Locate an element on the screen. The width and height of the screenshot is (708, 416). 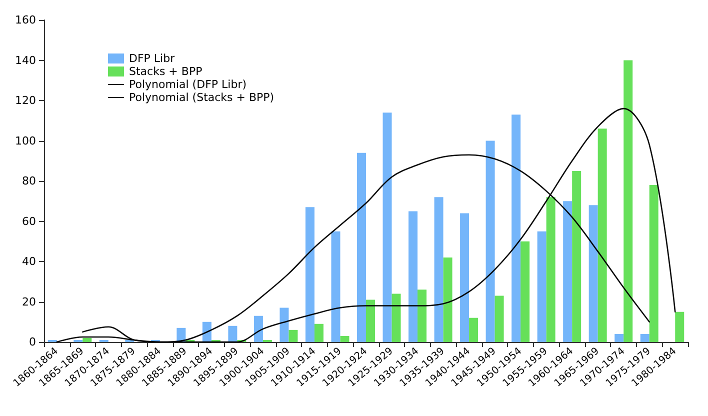
y-tick-label: 120 is located at coordinates (25, 100).